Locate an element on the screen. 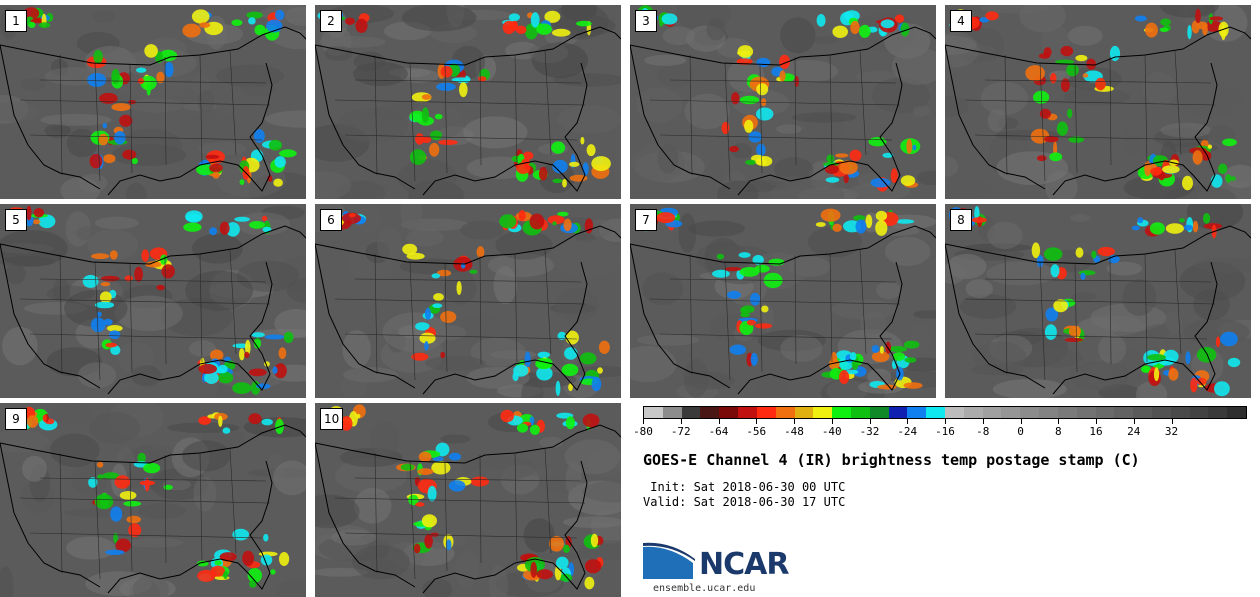 The height and width of the screenshot is (597, 1260). panel-number-label: 3 is located at coordinates (646, 21).